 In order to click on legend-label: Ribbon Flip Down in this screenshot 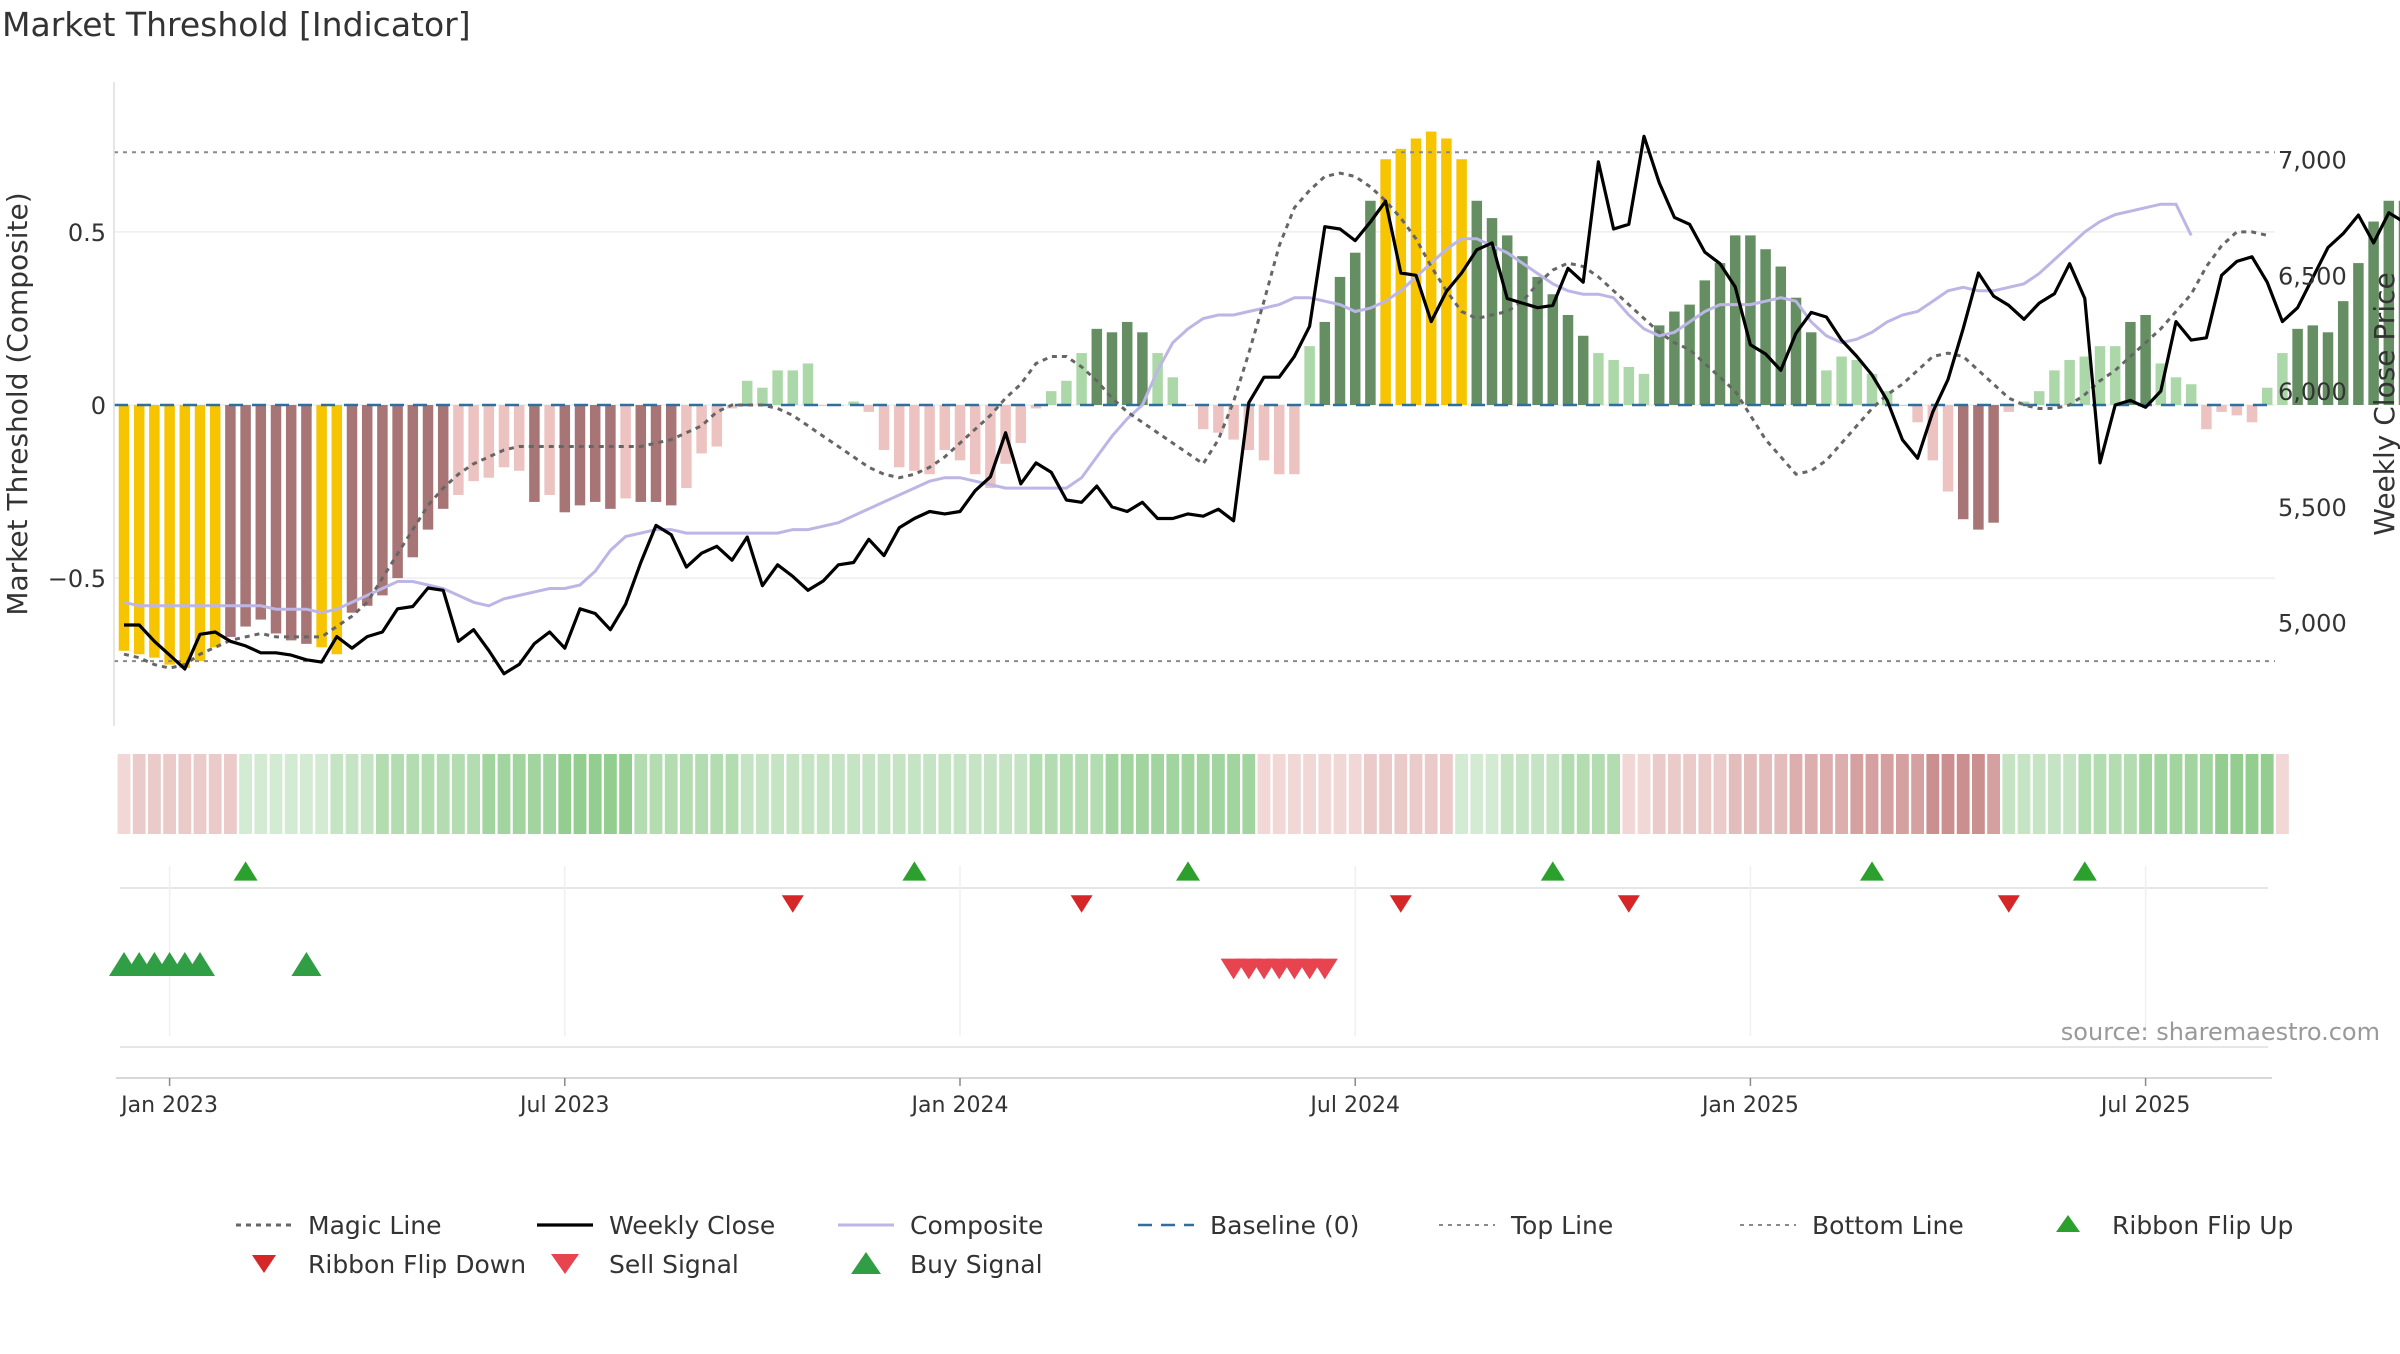, I will do `click(417, 1264)`.